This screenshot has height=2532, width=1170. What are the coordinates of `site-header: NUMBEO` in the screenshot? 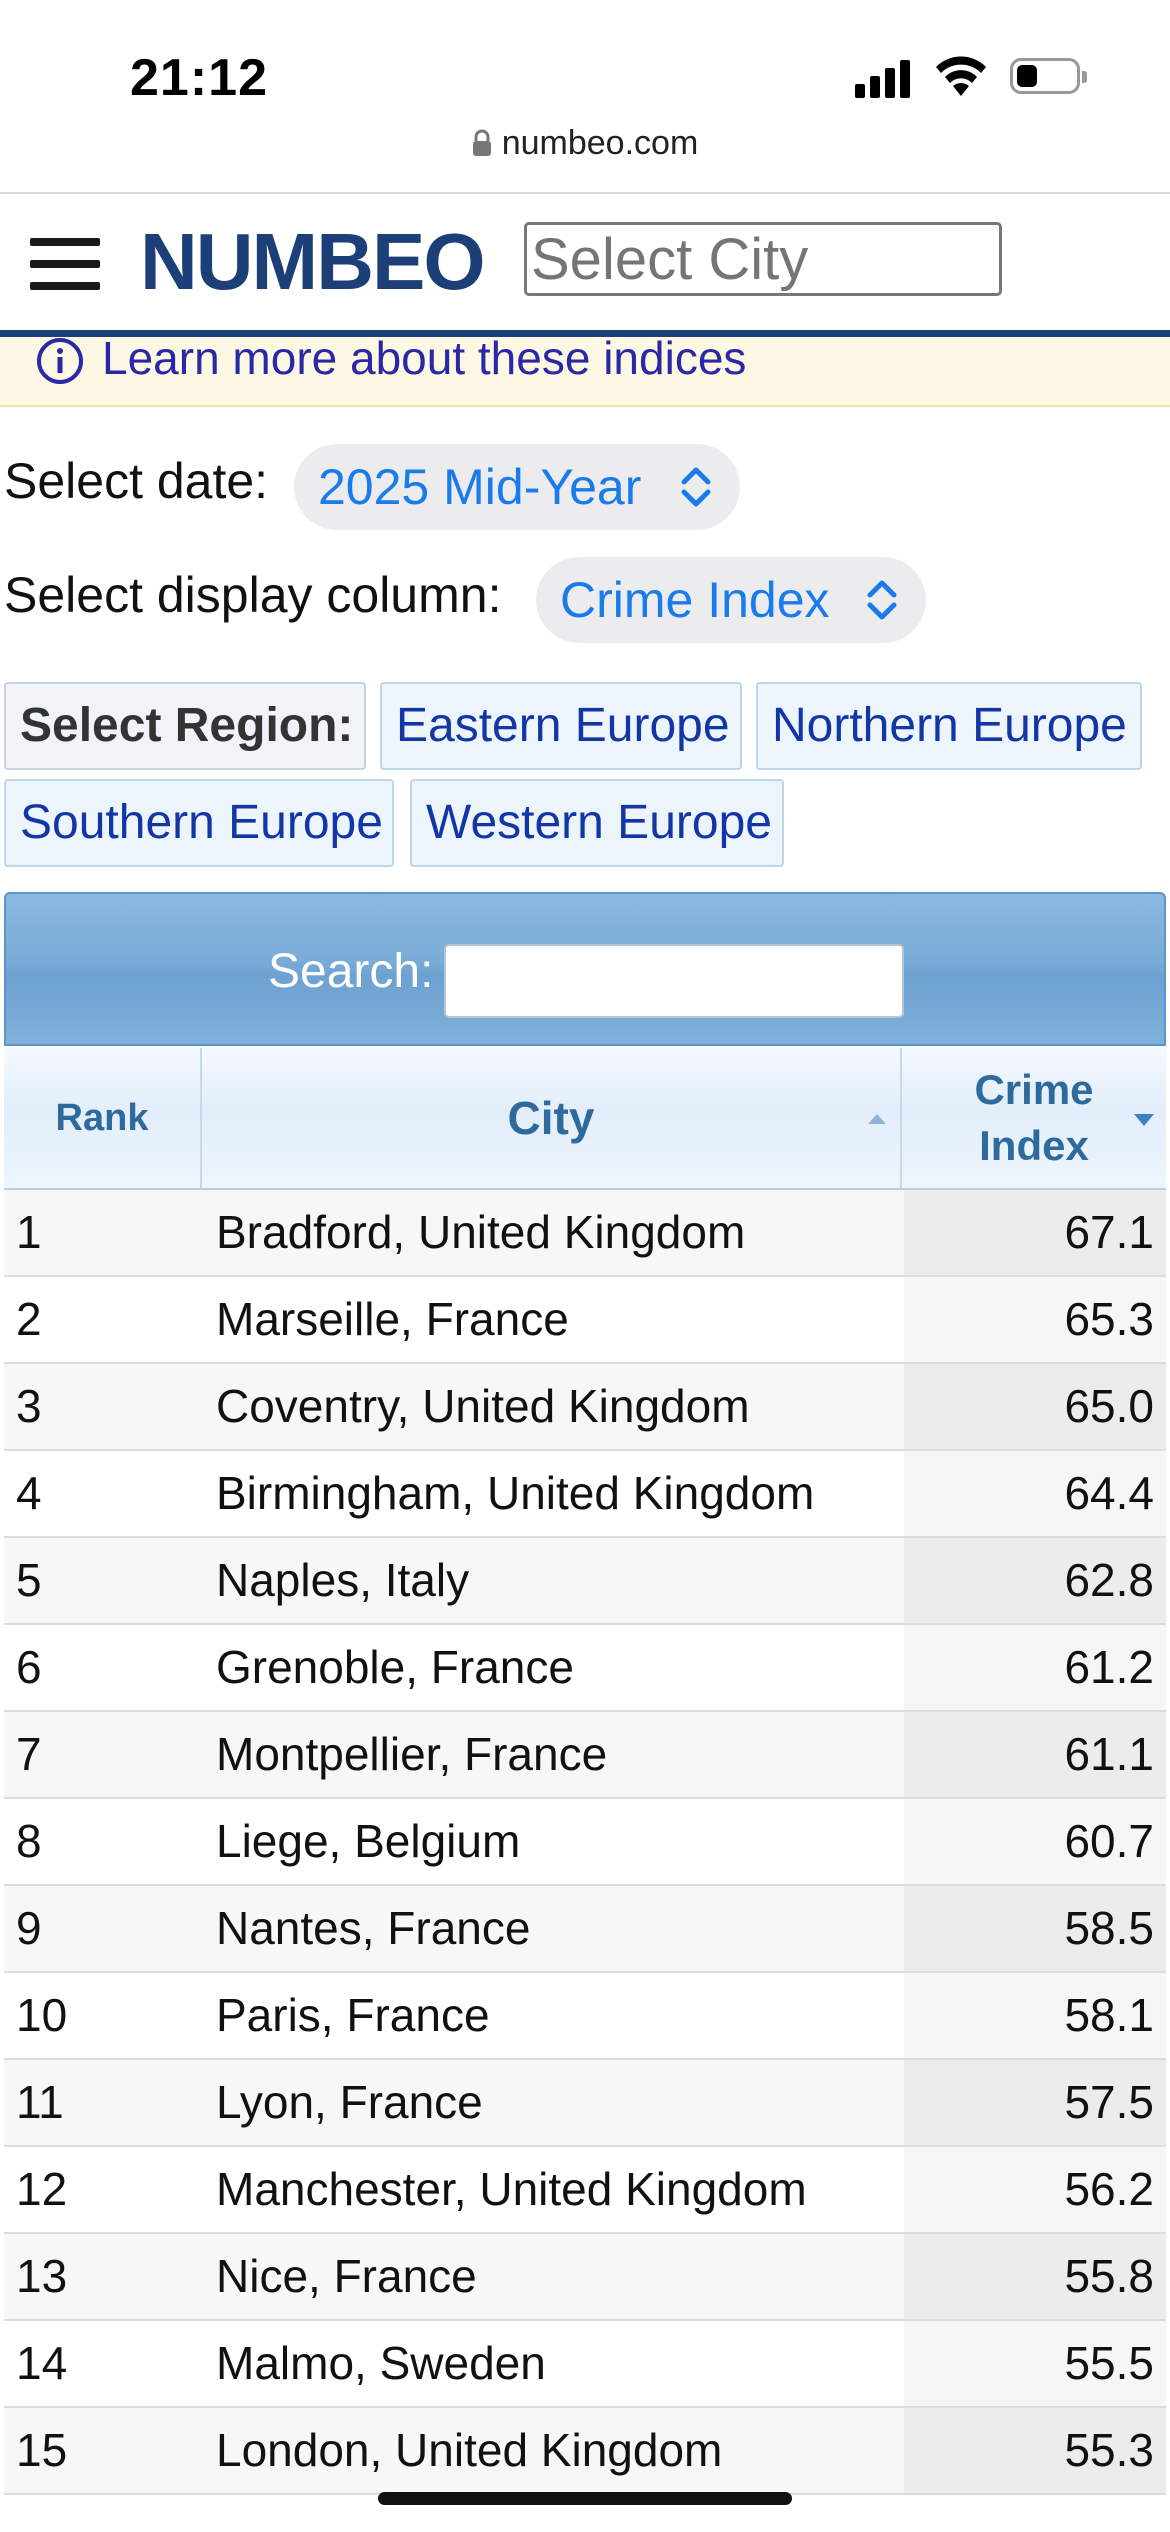 It's located at (585, 262).